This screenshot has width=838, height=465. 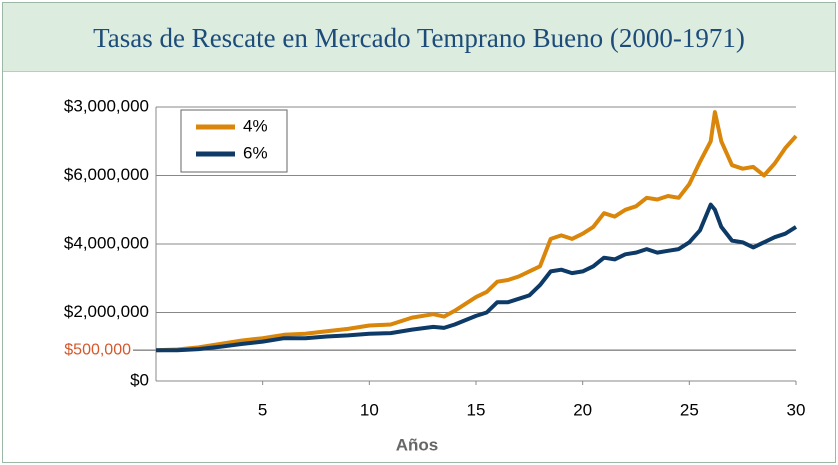 I want to click on legend-label: 4%, so click(x=255, y=125).